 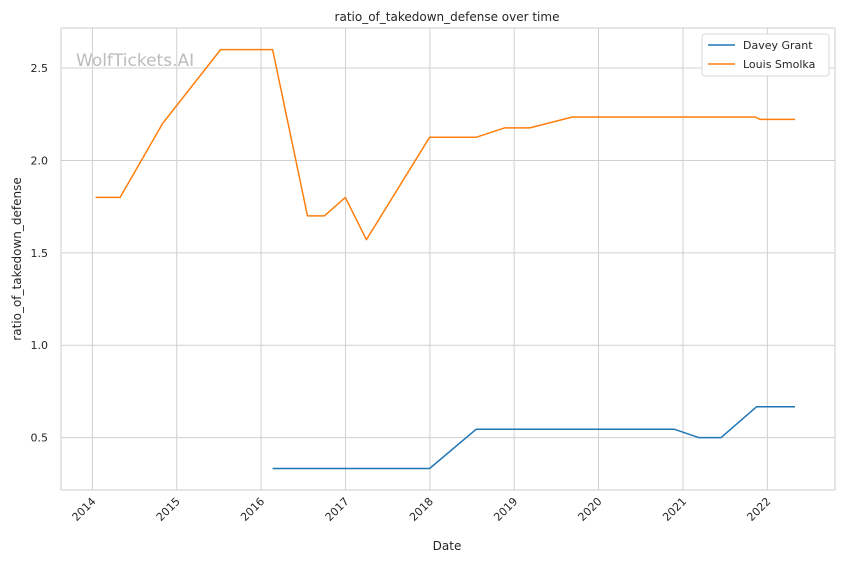 What do you see at coordinates (40, 160) in the screenshot?
I see `y-tick-label: 2.0` at bounding box center [40, 160].